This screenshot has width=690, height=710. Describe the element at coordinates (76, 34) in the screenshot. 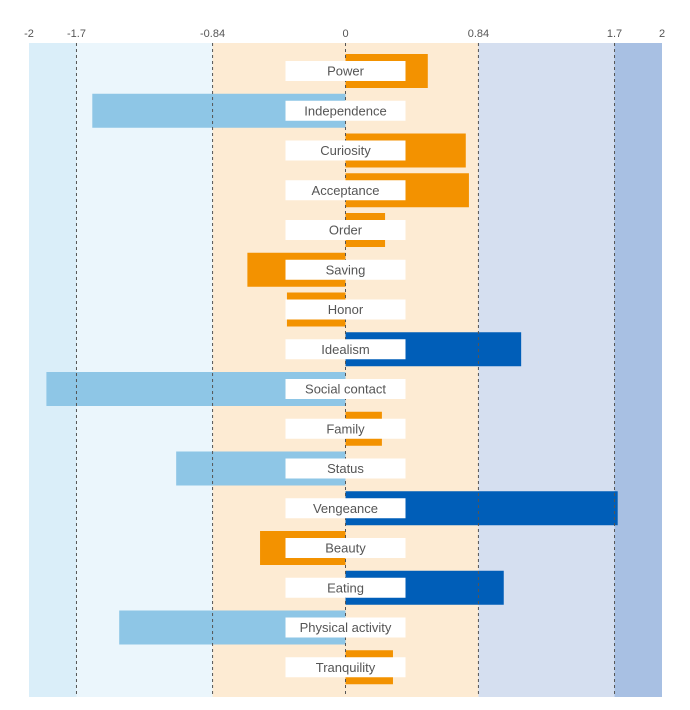

I see `tick-label: -1.7` at that location.